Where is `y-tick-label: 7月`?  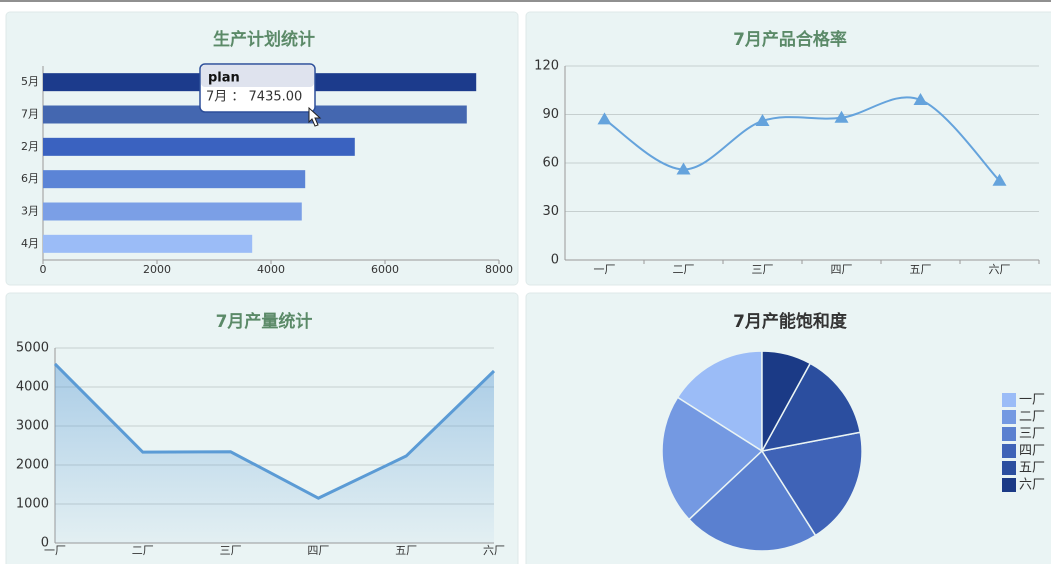 y-tick-label: 7月 is located at coordinates (30, 114).